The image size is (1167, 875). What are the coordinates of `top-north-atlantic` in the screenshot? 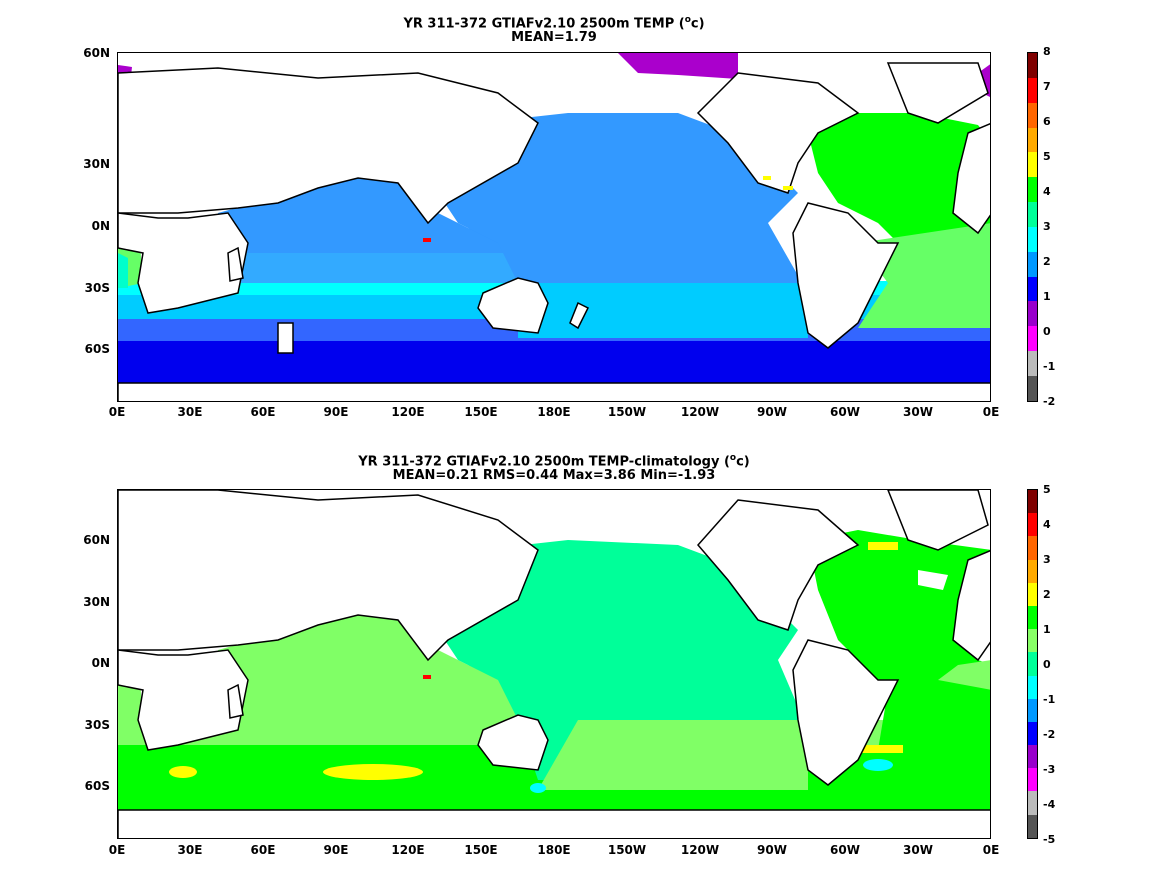 It's located at (899, 178).